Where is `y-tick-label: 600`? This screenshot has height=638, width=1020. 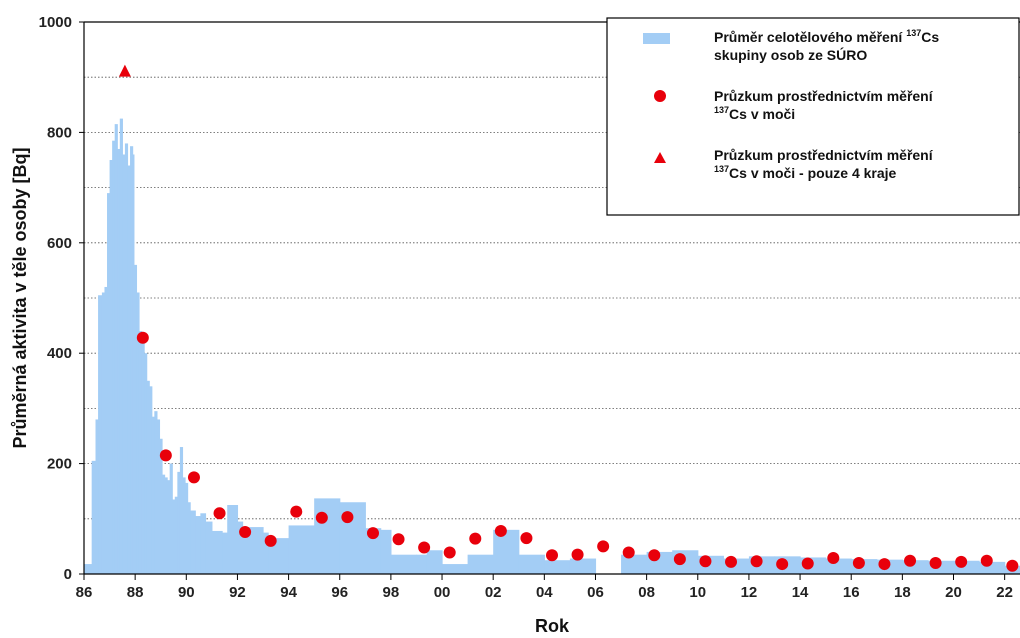
y-tick-label: 600 is located at coordinates (59, 243).